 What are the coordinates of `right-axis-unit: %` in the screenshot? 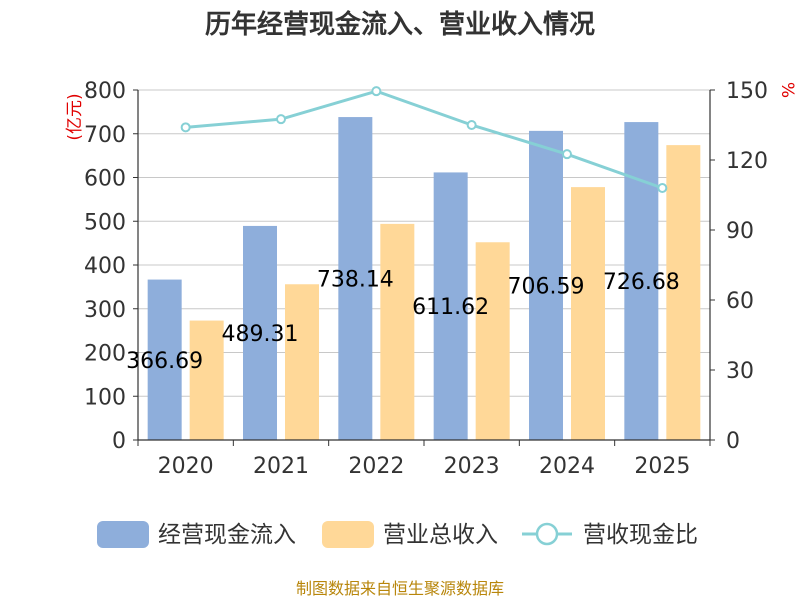 It's located at (787, 90).